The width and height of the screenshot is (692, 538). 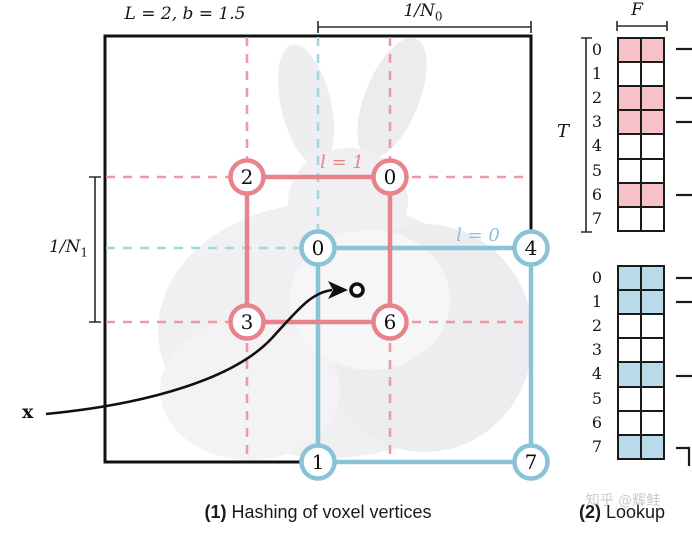 What do you see at coordinates (329, 512) in the screenshot?
I see `caption1-text: Hashing of voxel vertices` at bounding box center [329, 512].